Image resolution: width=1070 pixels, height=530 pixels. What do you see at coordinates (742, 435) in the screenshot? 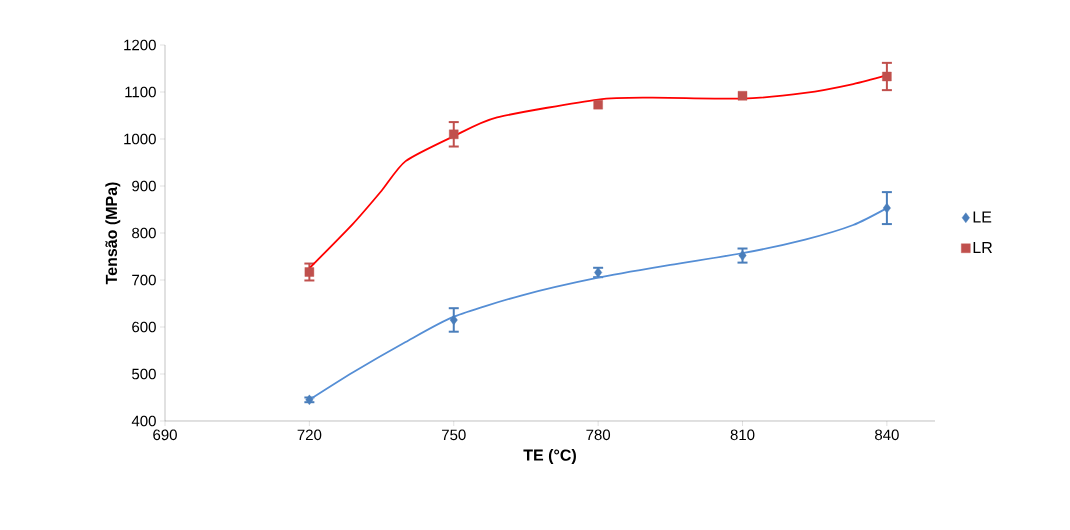
I see `x-tick-label: 810` at bounding box center [742, 435].